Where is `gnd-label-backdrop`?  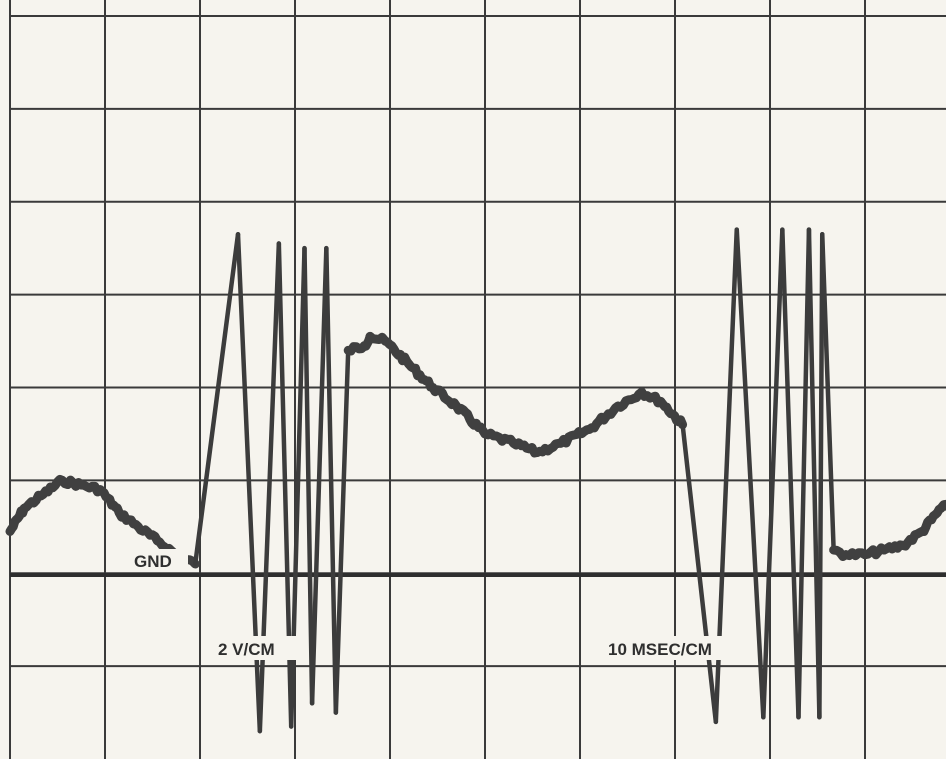
gnd-label-backdrop is located at coordinates (159, 560).